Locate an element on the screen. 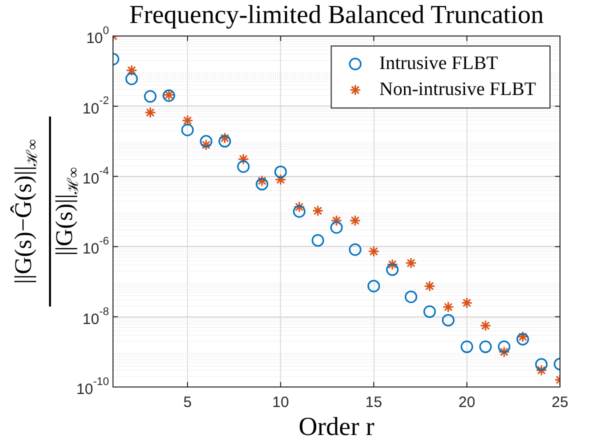 The image size is (597, 443). legend-label: Non-intrusive FLBT is located at coordinates (457, 89).